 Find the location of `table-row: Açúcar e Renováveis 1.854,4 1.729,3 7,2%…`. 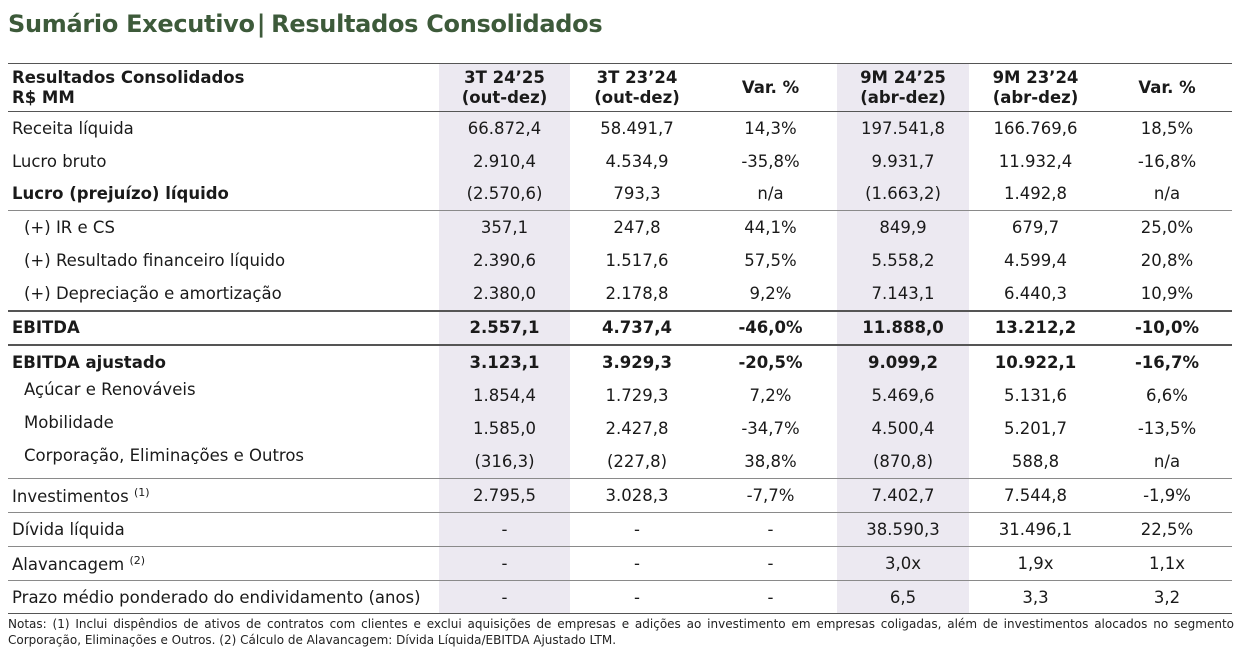

table-row: Açúcar e Renováveis 1.854,4 1.729,3 7,2%… is located at coordinates (620, 395).